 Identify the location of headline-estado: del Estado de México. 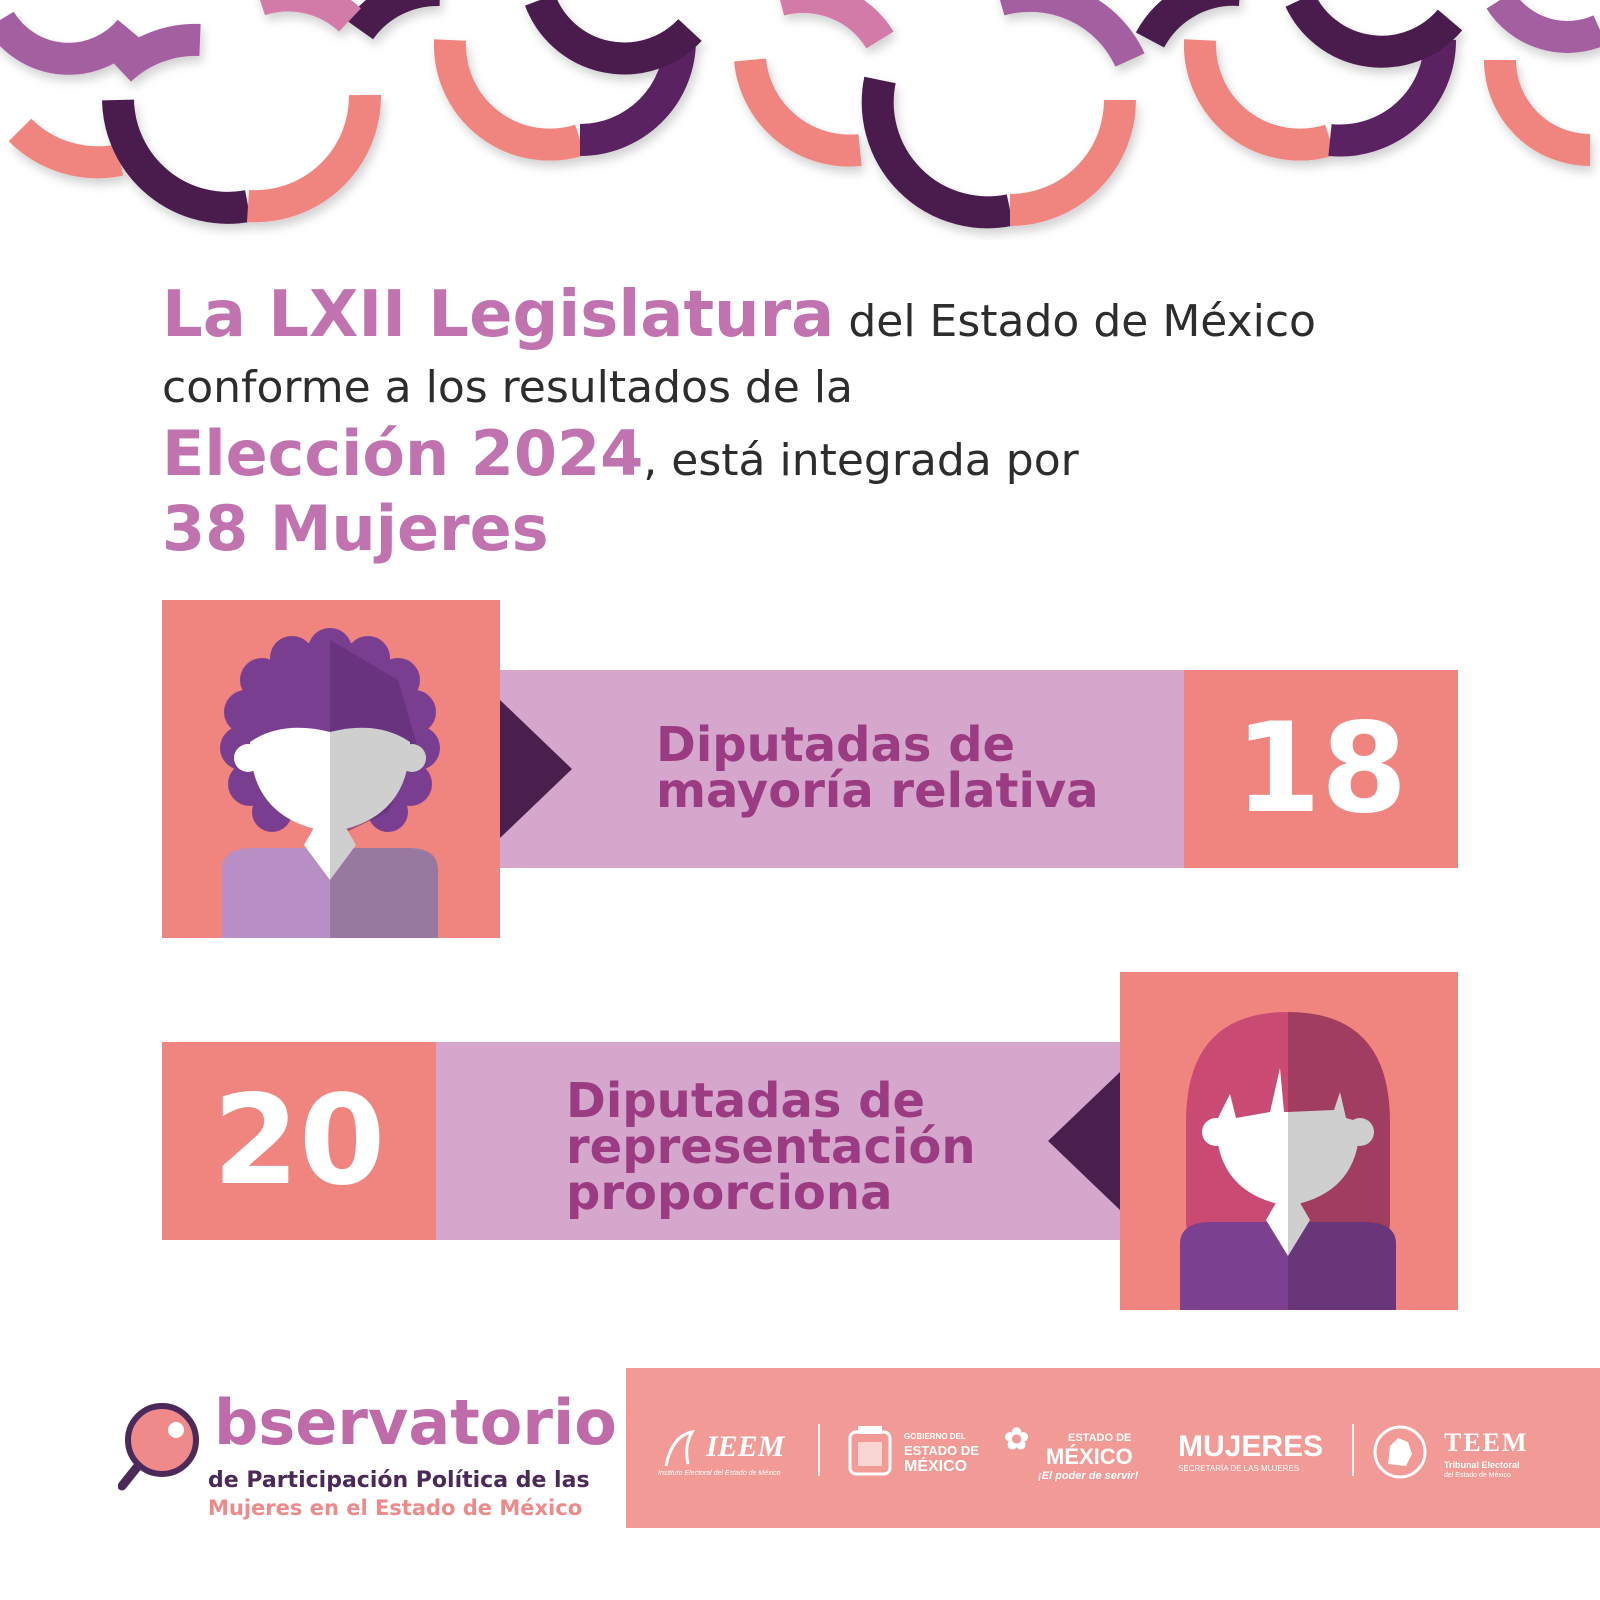
(1082, 321).